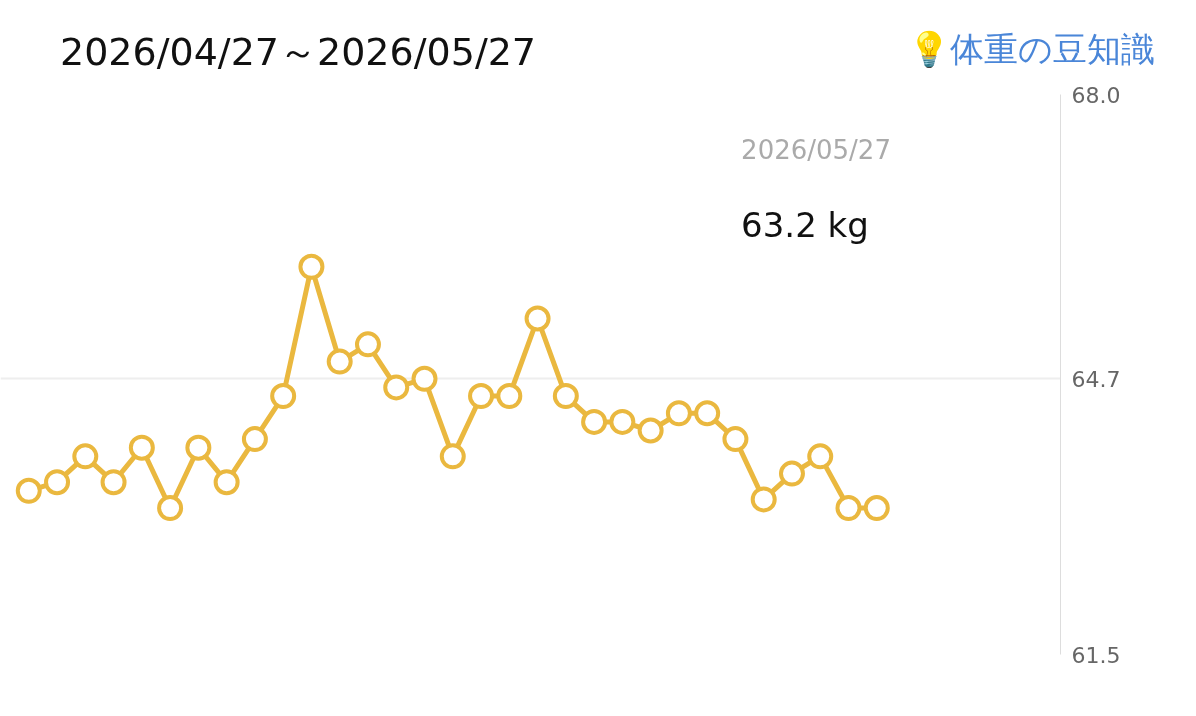  Describe the element at coordinates (1031, 49) in the screenshot. I see `text: 💡体重の豆知識` at that location.